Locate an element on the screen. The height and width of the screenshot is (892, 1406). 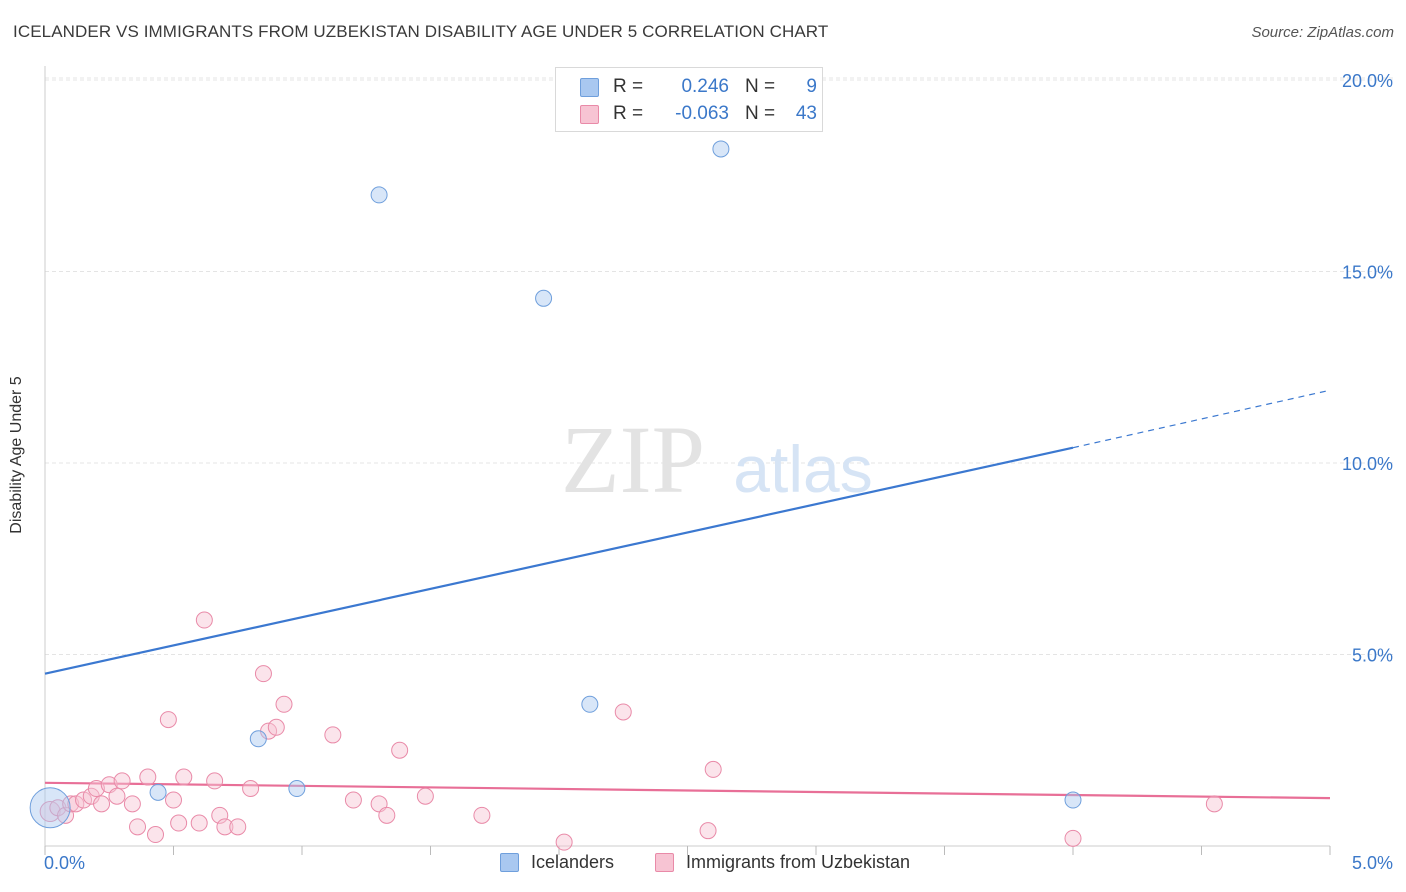
legend-r-value: 0.246 is located at coordinates (705, 86).